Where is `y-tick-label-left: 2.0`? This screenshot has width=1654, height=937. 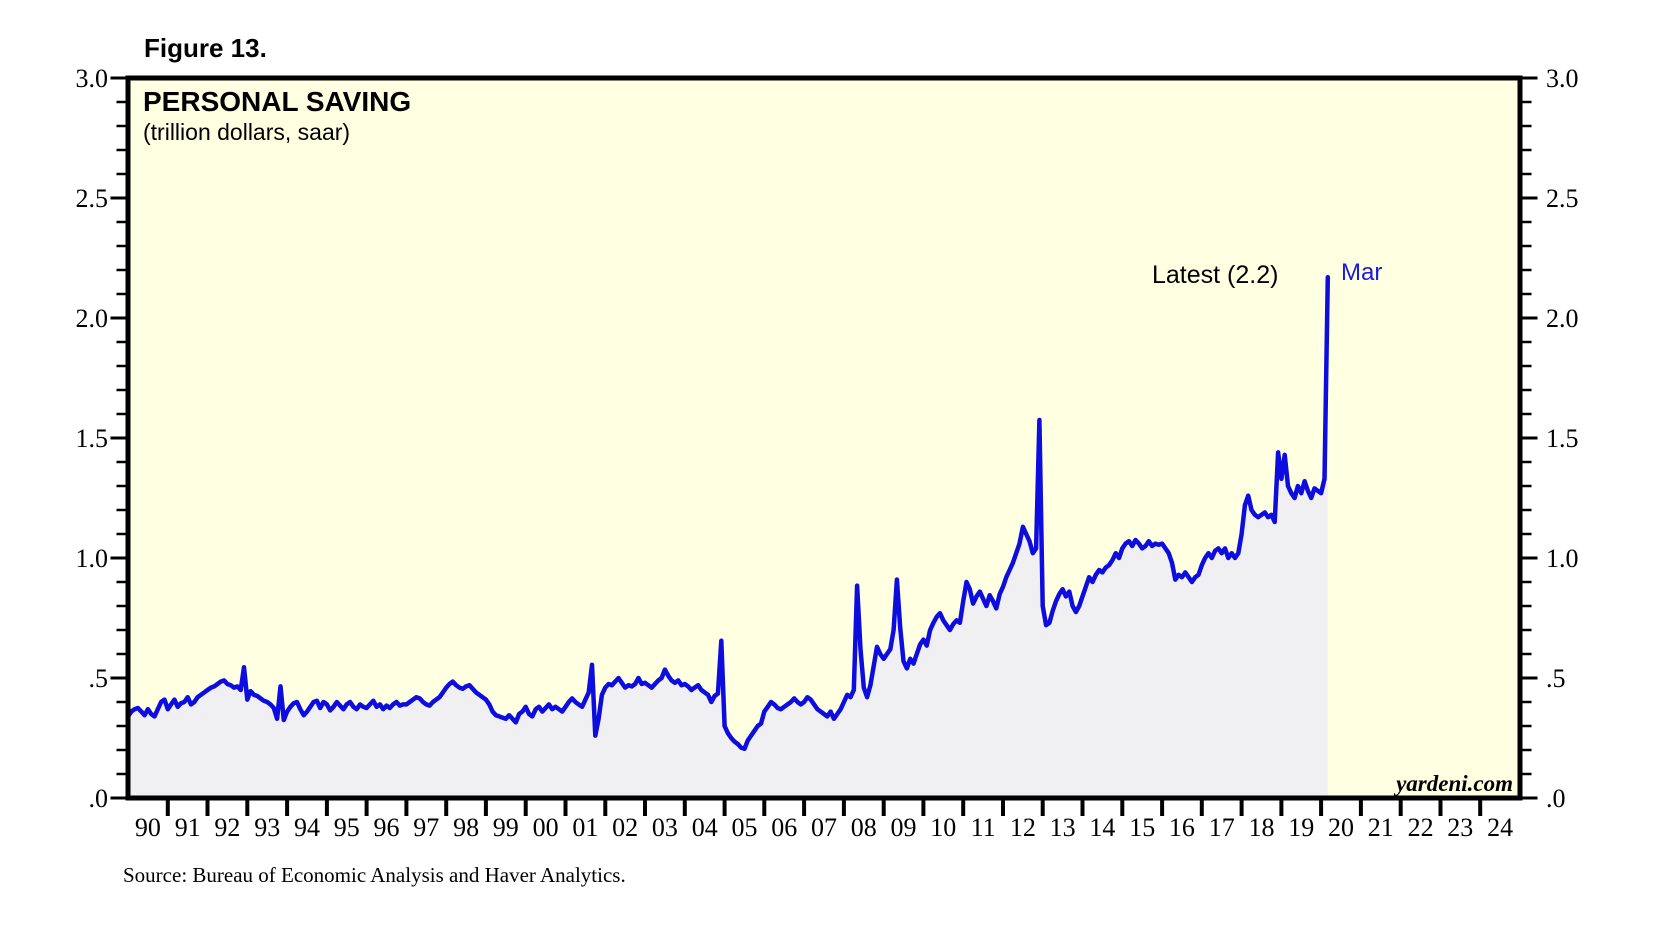 y-tick-label-left: 2.0 is located at coordinates (92, 318).